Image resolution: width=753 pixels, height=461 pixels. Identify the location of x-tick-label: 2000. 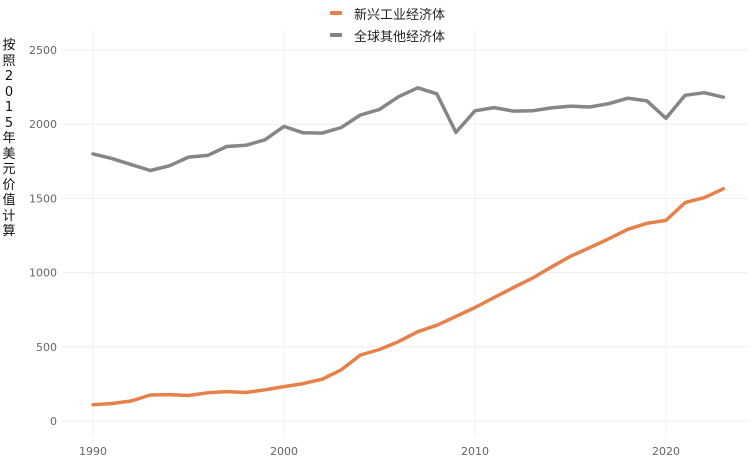
(284, 451).